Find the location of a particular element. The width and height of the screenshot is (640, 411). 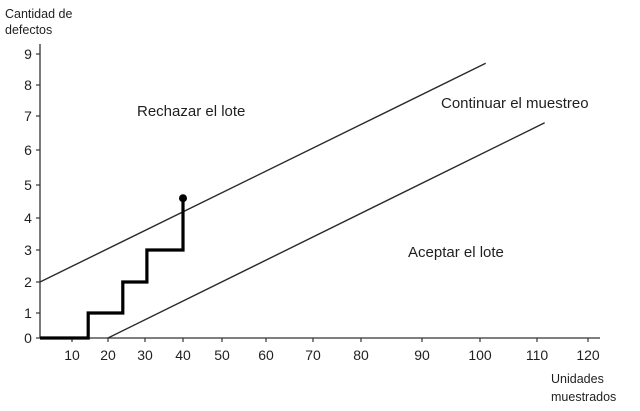

x-tick-label: 90 is located at coordinates (422, 355).